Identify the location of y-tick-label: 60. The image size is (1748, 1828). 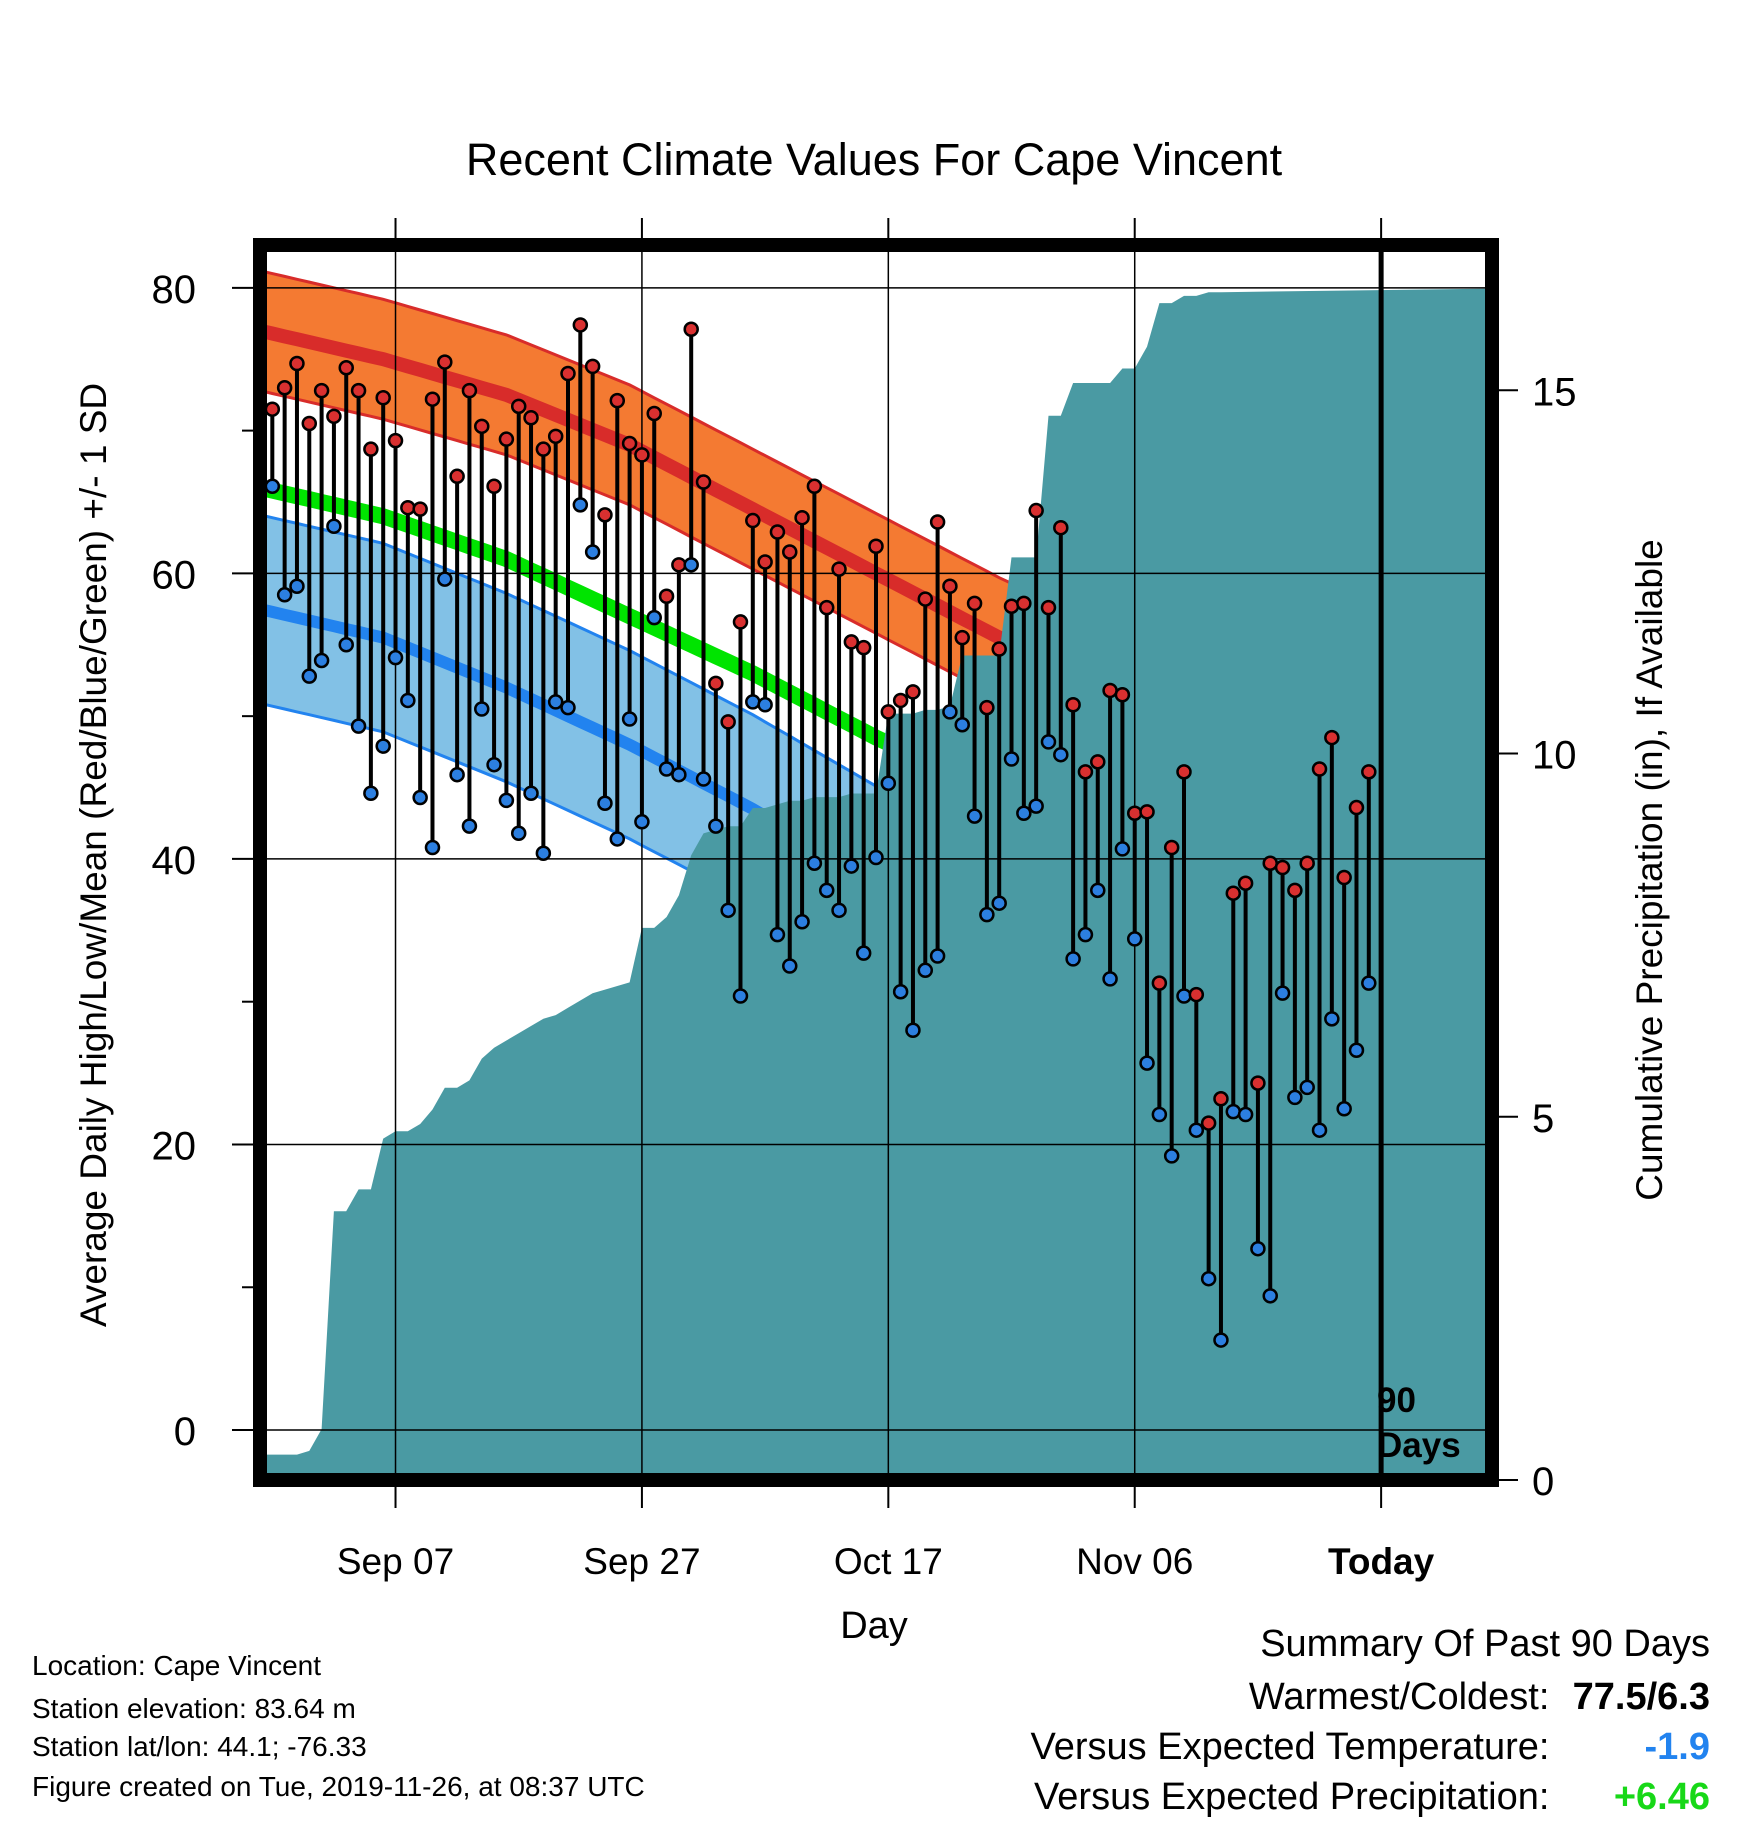
(174, 575).